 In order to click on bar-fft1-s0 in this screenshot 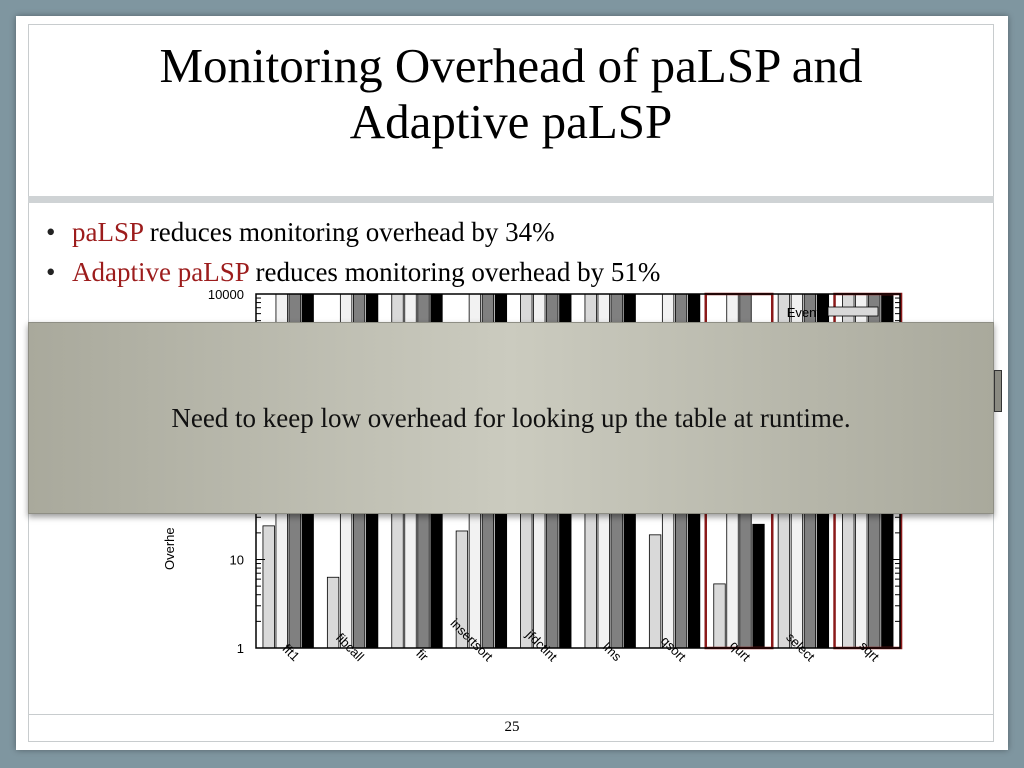, I will do `click(268, 587)`.